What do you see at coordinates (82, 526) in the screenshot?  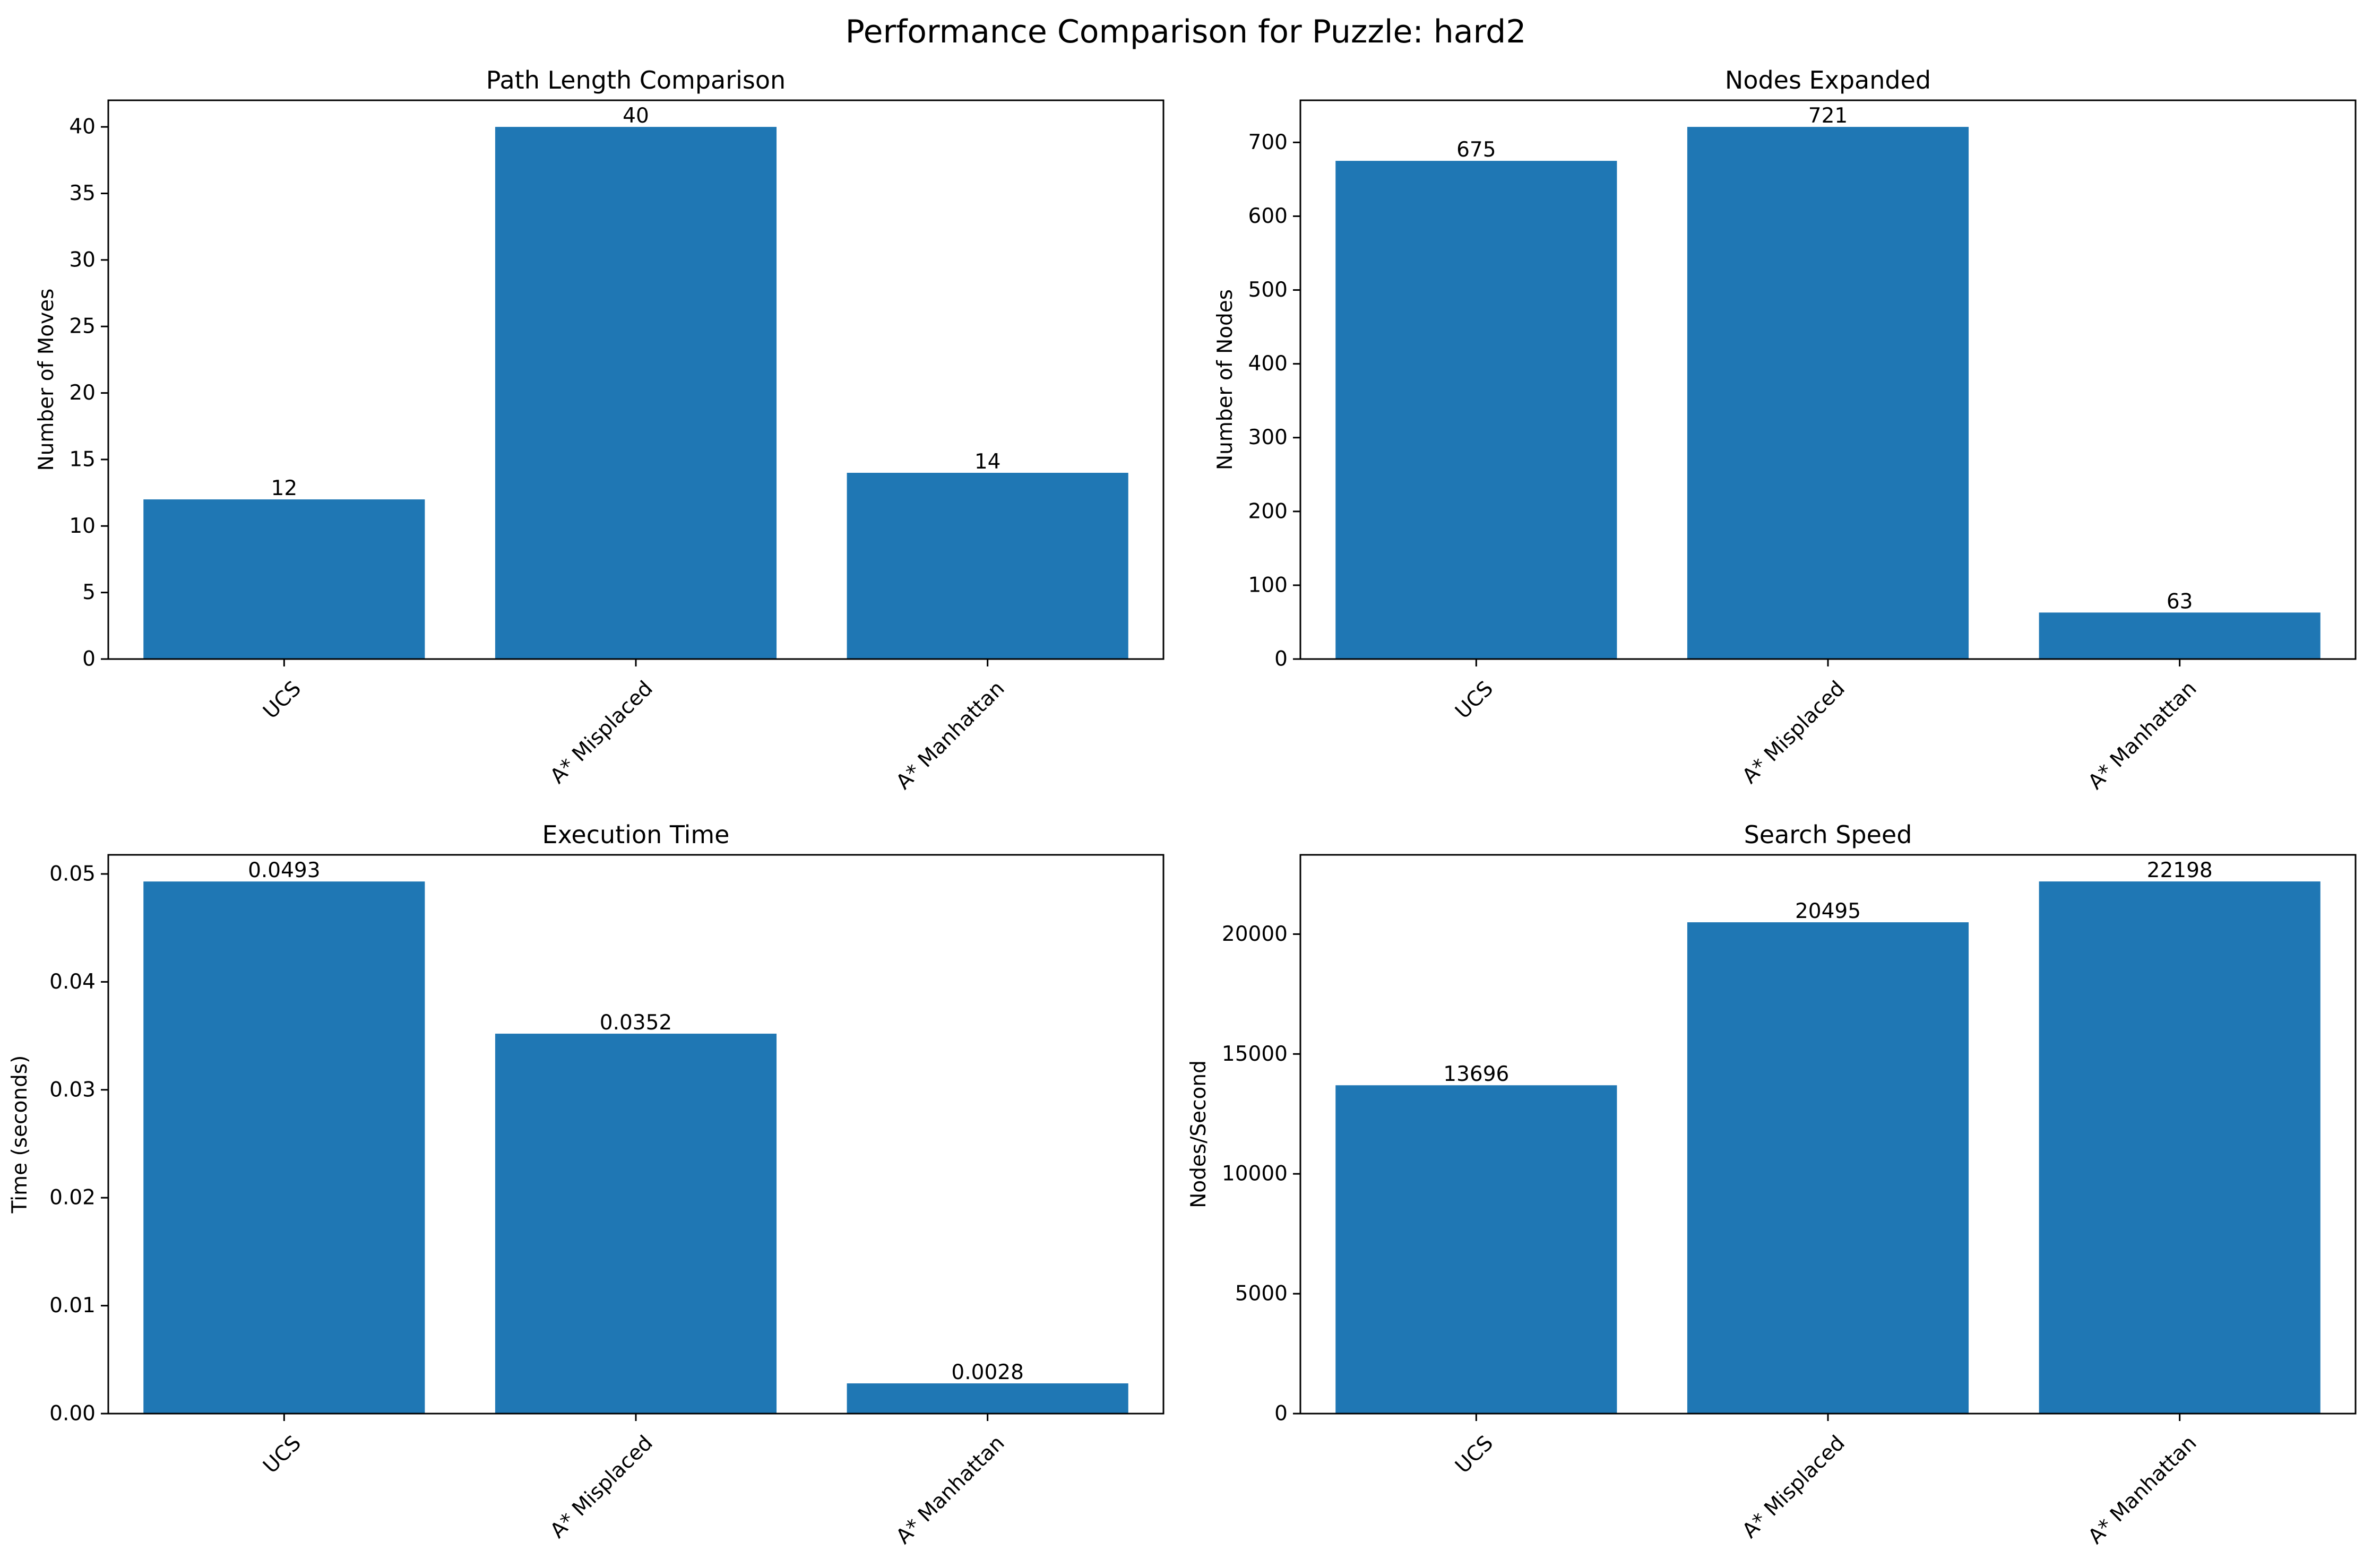 I see `y-tick-label: 10` at bounding box center [82, 526].